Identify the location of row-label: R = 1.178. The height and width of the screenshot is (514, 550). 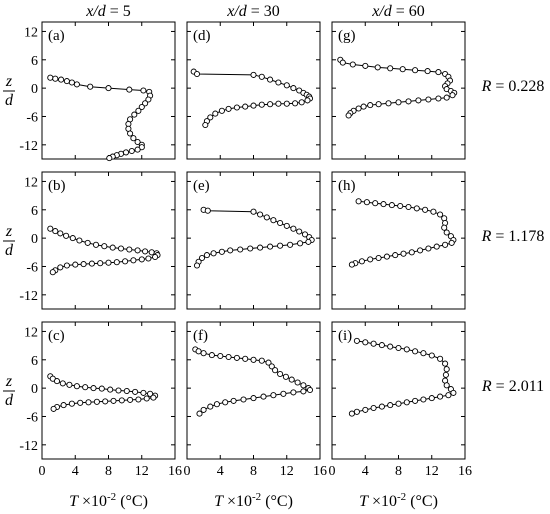
(513, 236).